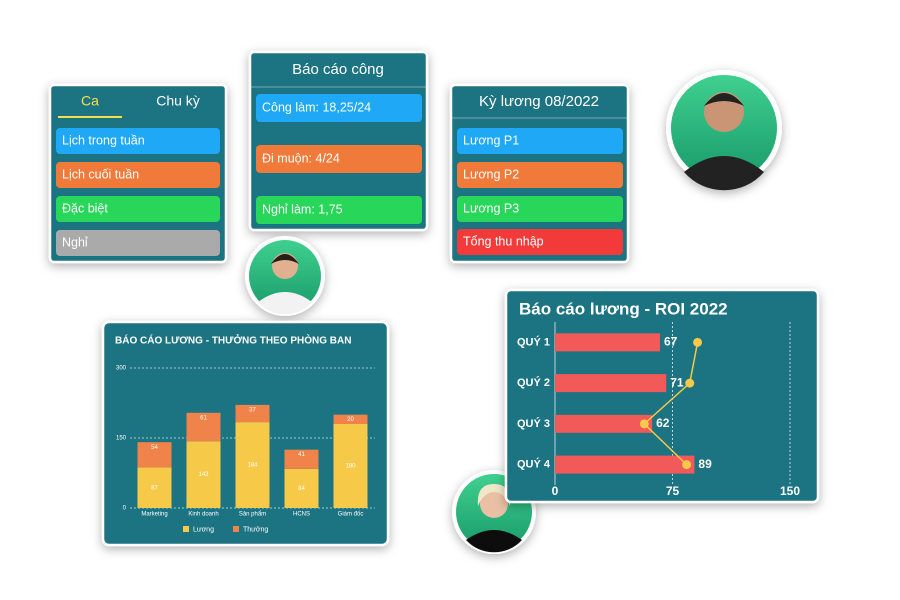  Describe the element at coordinates (203, 529) in the screenshot. I see `legend-label: Lương` at that location.